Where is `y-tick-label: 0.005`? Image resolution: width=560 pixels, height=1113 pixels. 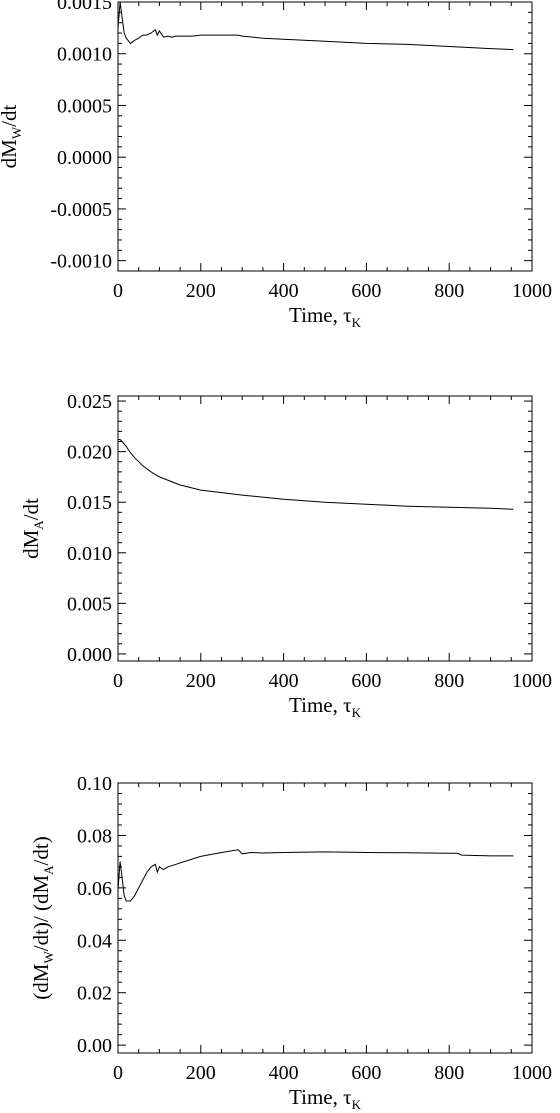 y-tick-label: 0.005 is located at coordinates (89, 604).